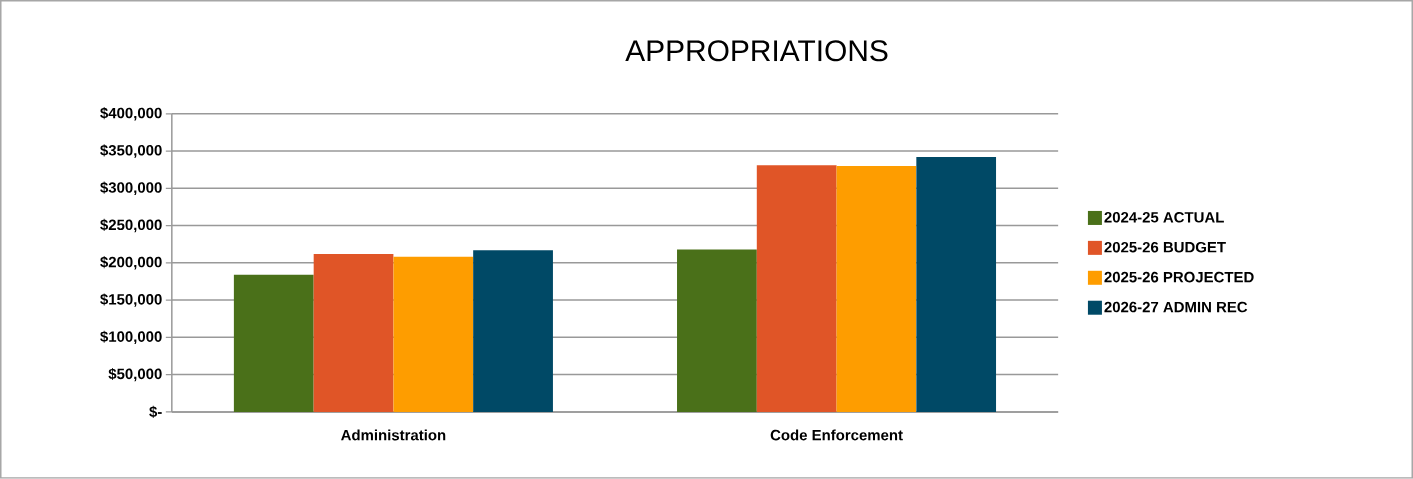 This screenshot has width=1413, height=479. I want to click on y-tick-label: $350,000, so click(131, 151).